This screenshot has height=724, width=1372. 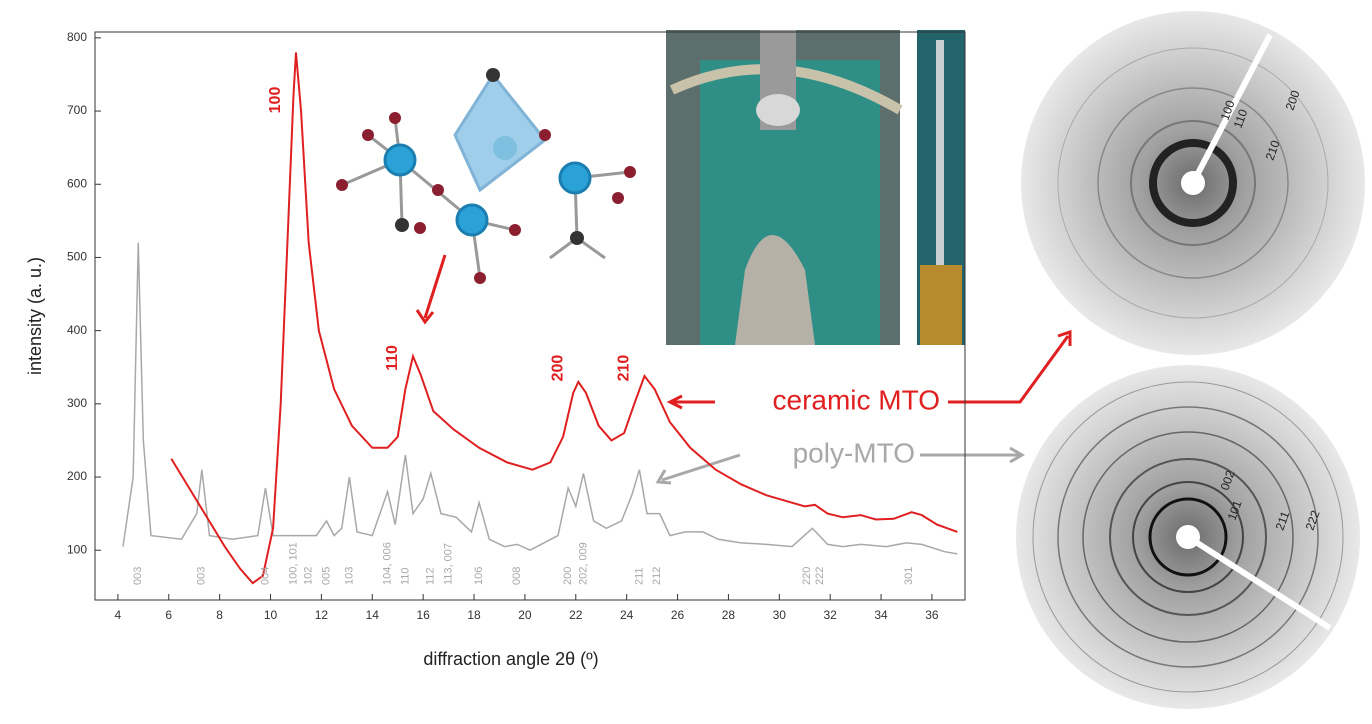 What do you see at coordinates (624, 368) in the screenshot?
I see `peak-label: 210` at bounding box center [624, 368].